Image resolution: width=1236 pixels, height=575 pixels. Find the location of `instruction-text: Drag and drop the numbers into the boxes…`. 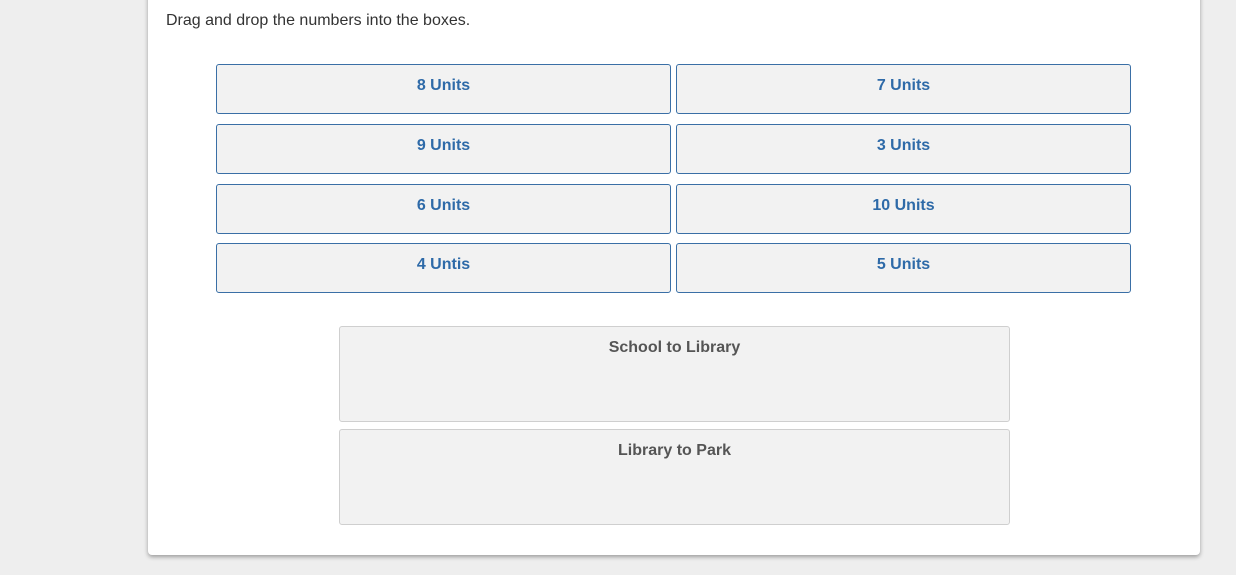

instruction-text: Drag and drop the numbers into the boxes… is located at coordinates (318, 20).